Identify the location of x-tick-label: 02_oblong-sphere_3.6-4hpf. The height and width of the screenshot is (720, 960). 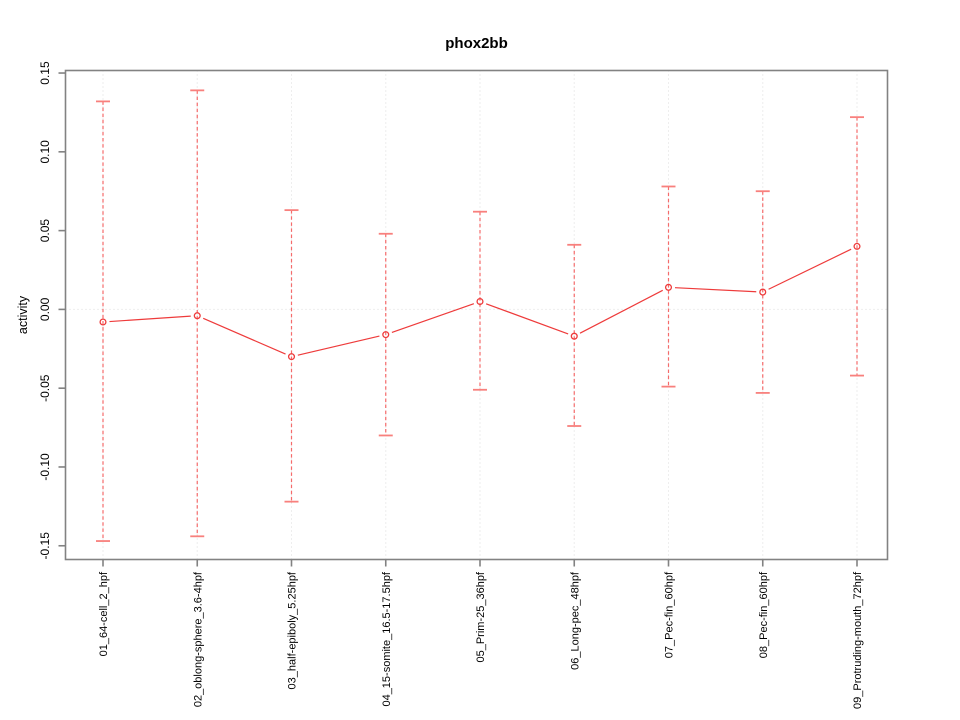
(198, 639).